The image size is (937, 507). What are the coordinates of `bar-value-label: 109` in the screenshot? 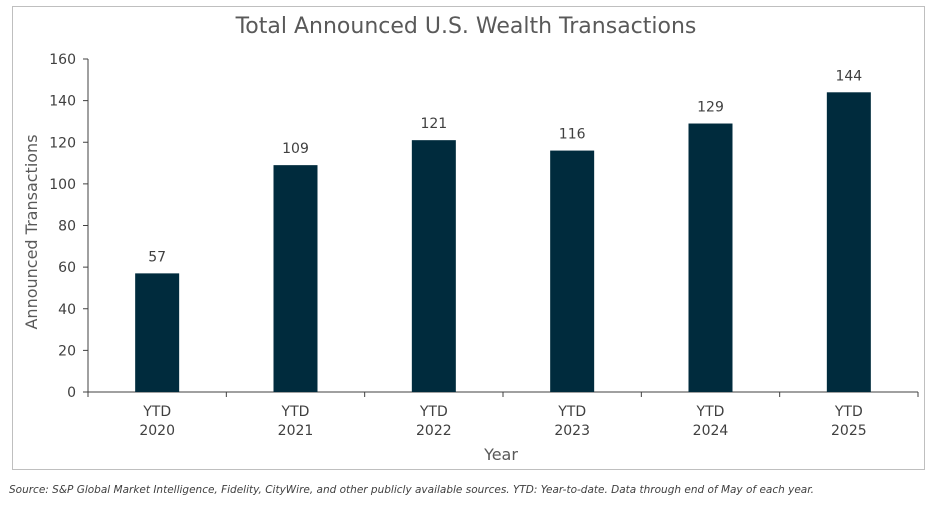 It's located at (295, 149).